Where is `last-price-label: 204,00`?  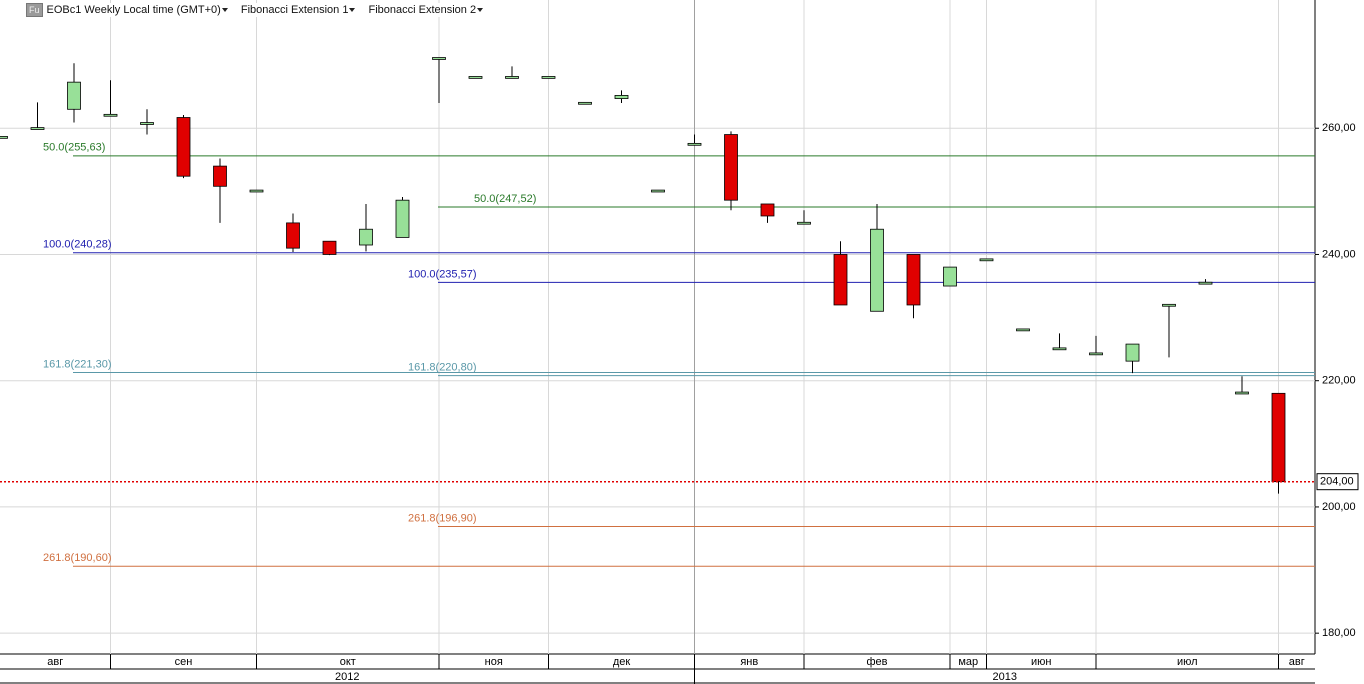
last-price-label: 204,00 is located at coordinates (1337, 482).